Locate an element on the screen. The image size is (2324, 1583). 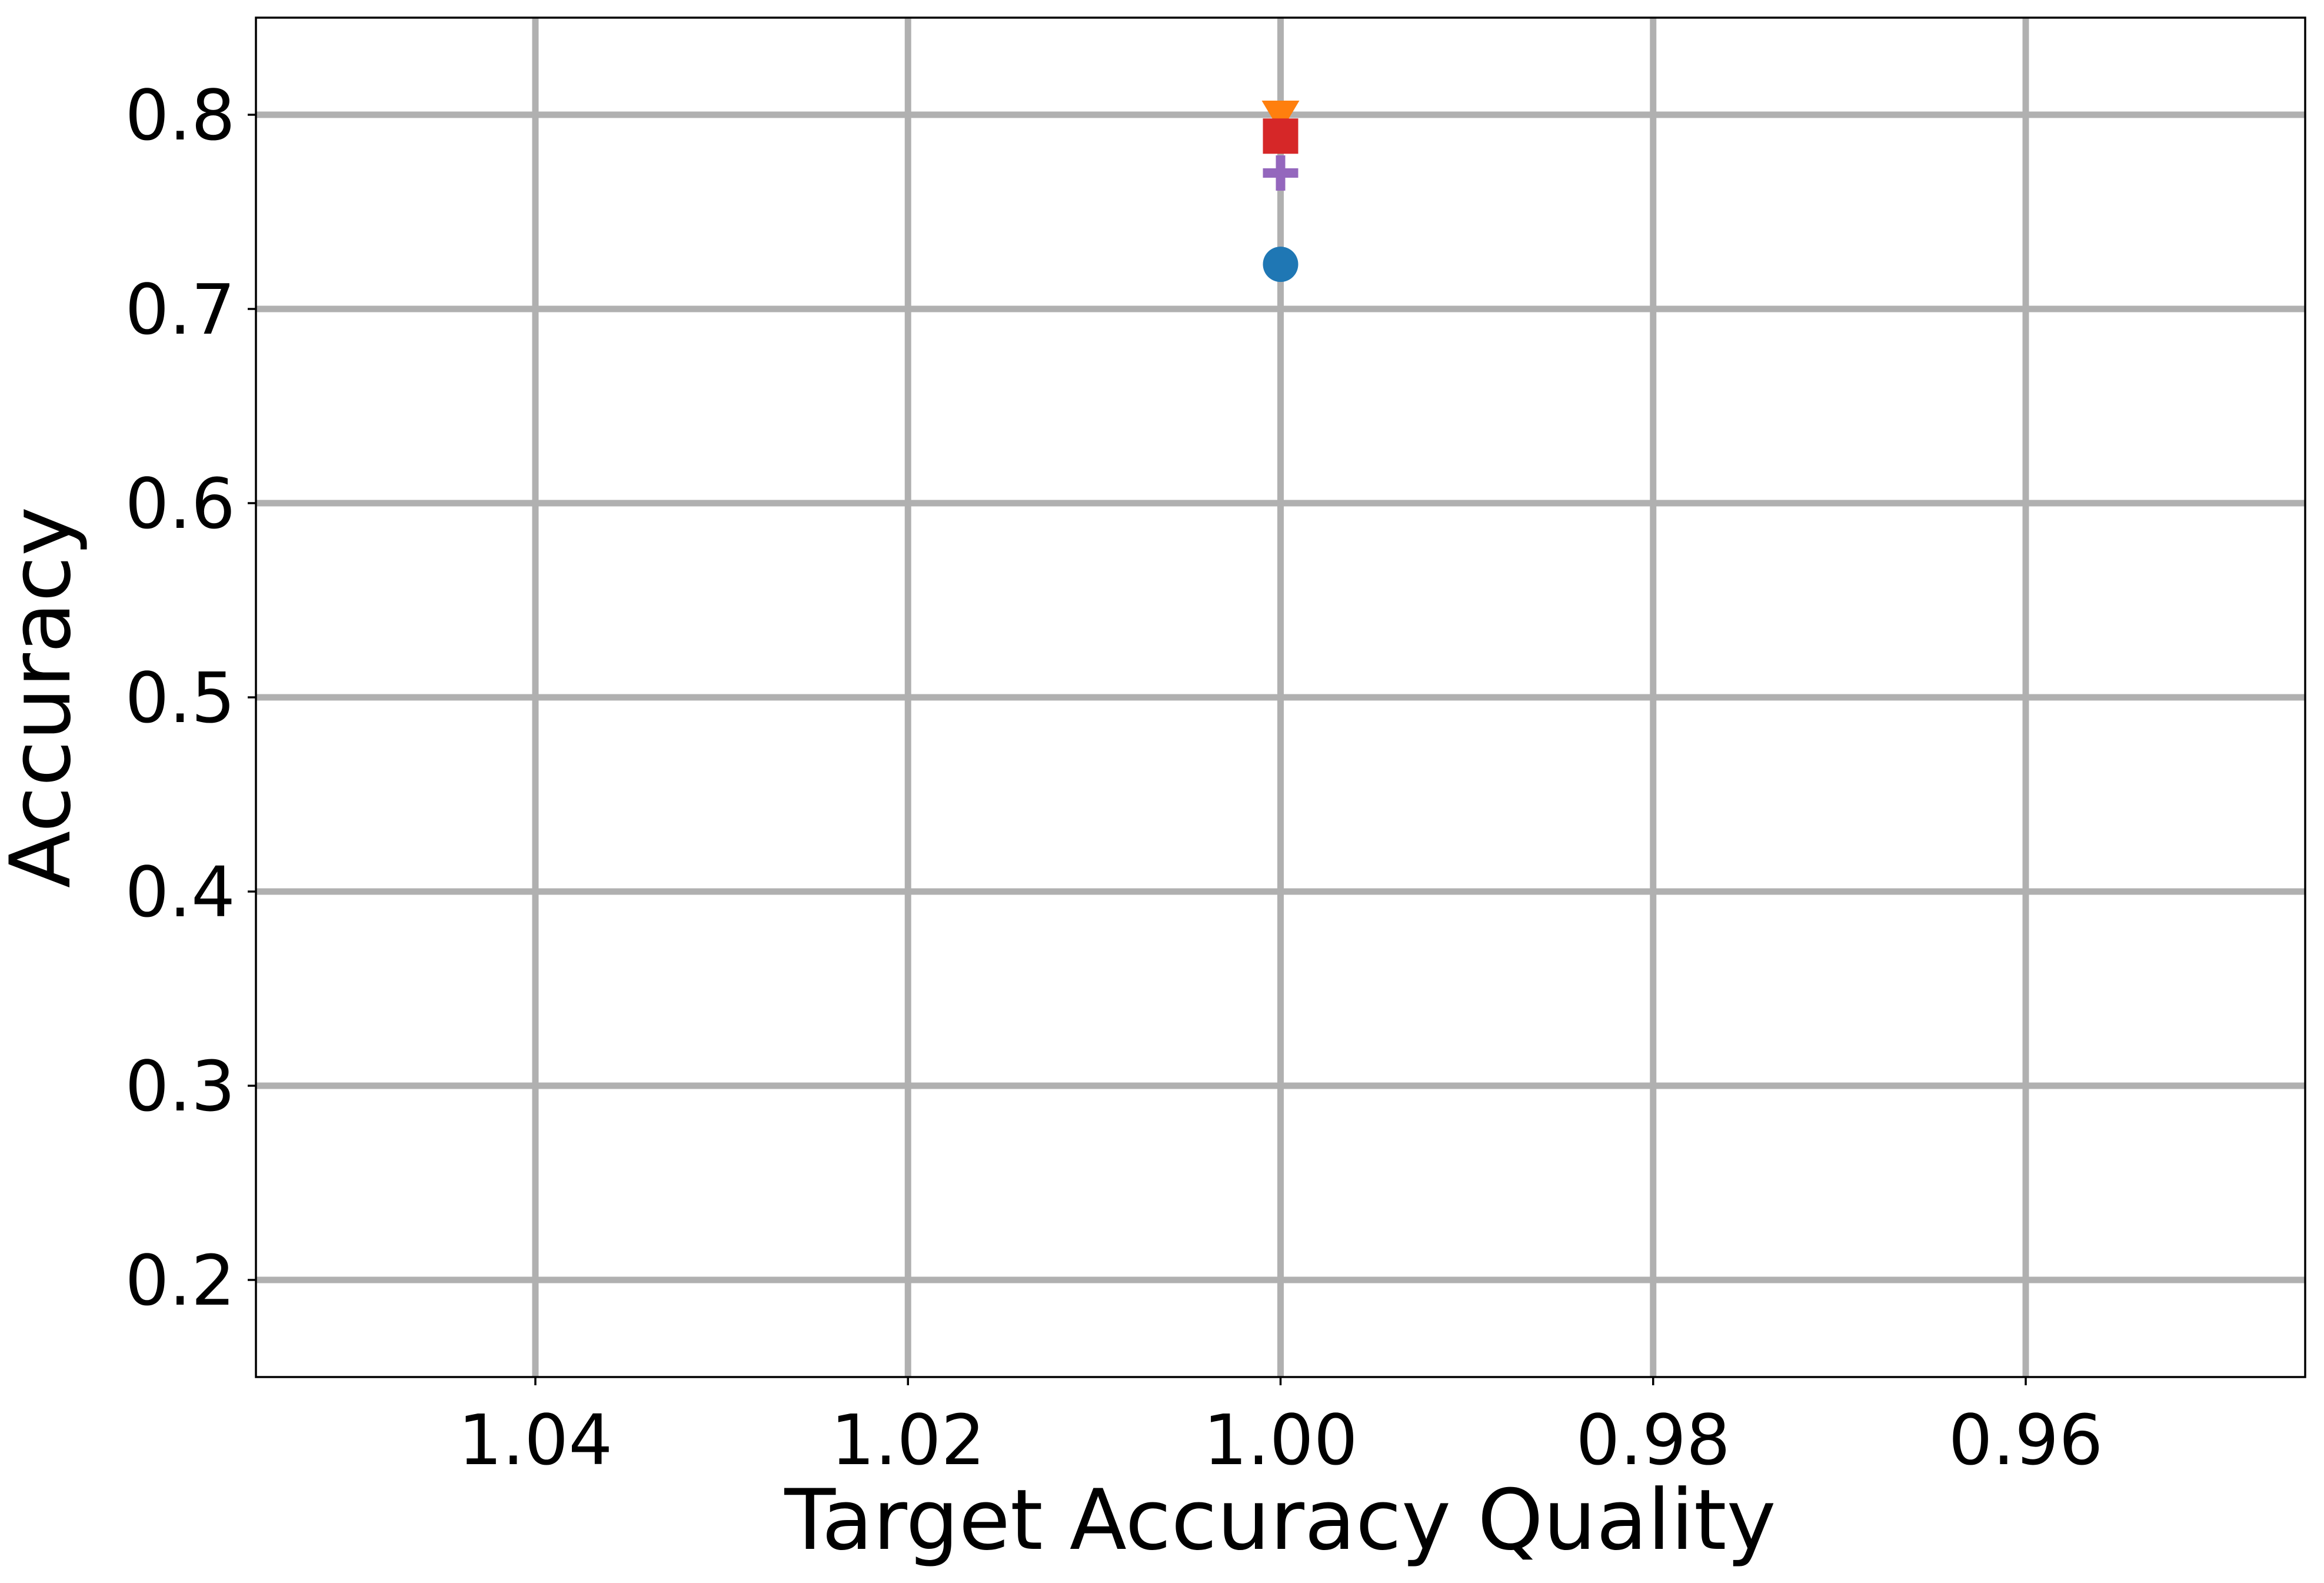
y-tick-label: 0.8 is located at coordinates (180, 116).